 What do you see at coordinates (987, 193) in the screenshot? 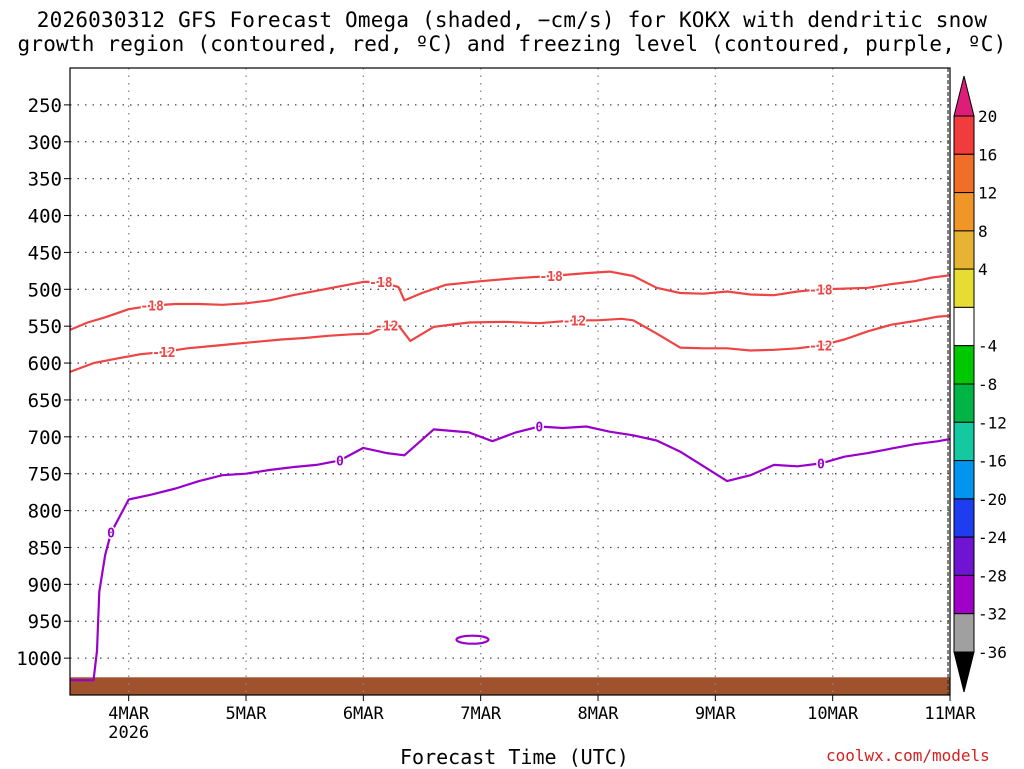
I see `colorbar-label: 12` at bounding box center [987, 193].